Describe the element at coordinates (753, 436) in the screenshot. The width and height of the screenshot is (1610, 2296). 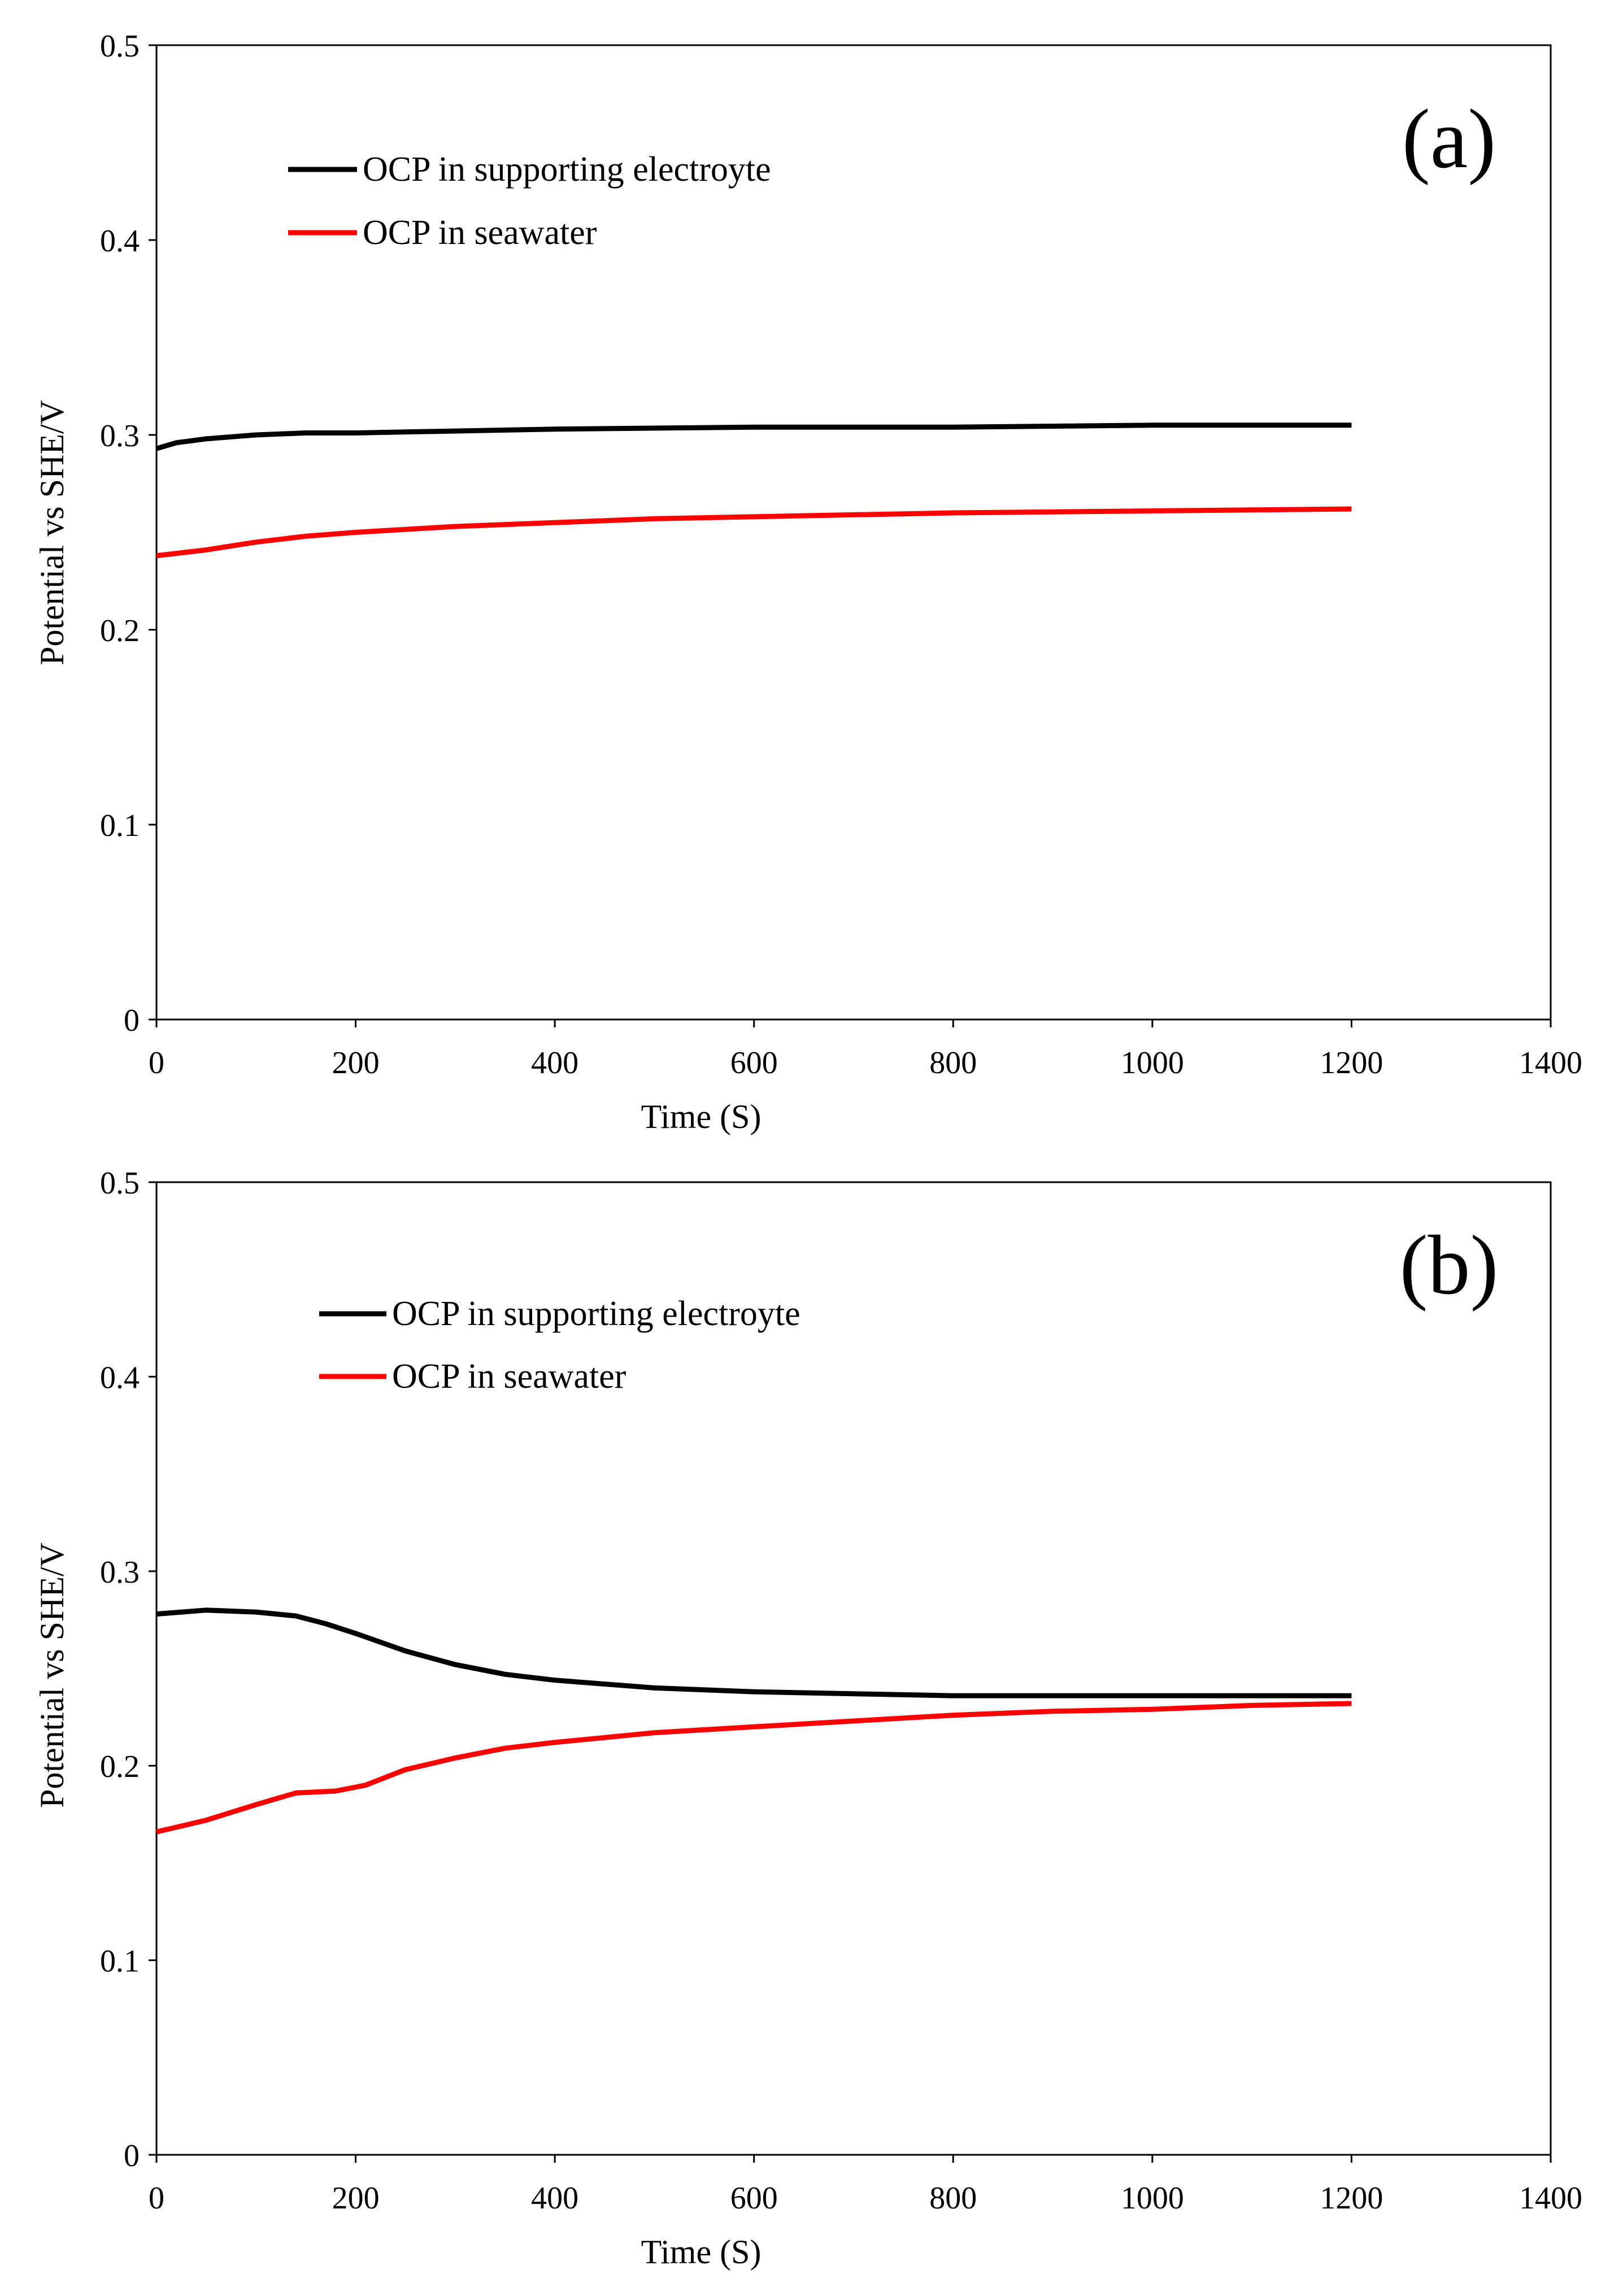
I see `series-line-supporting-electrolyte` at that location.